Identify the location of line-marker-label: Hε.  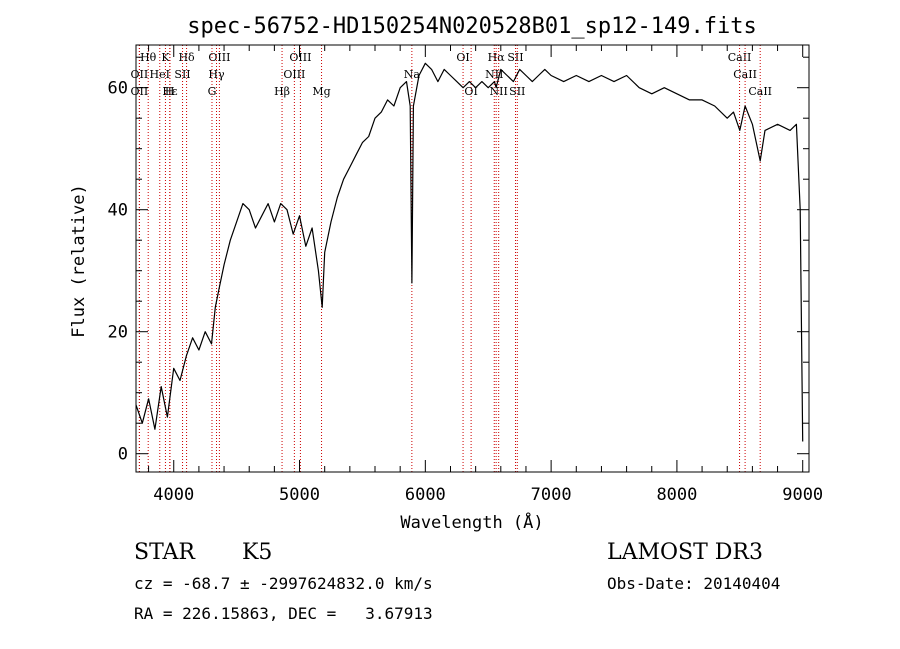
(170, 91).